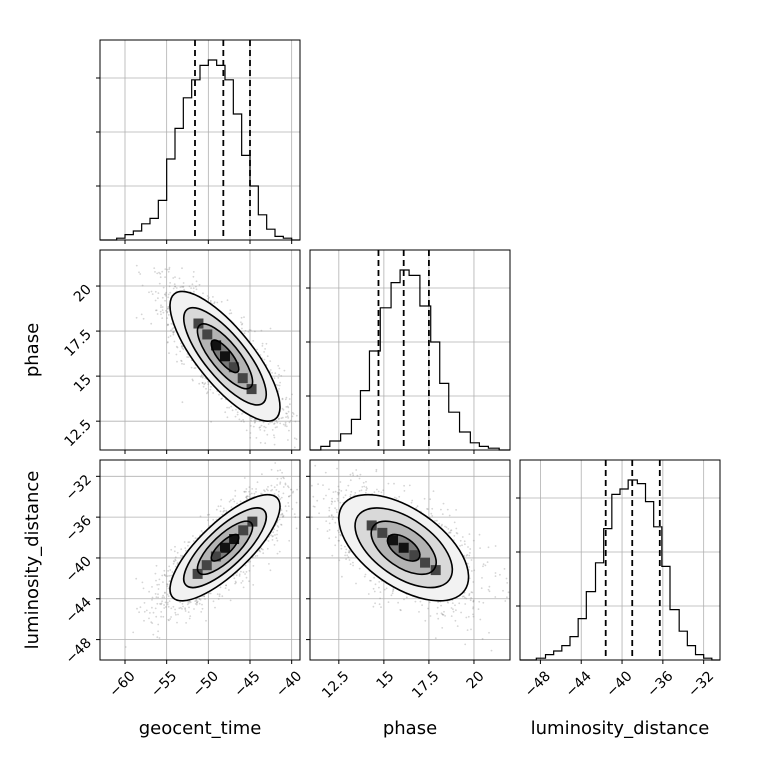 This screenshot has height=760, width=760. What do you see at coordinates (620, 570) in the screenshot?
I see `histogram-step` at bounding box center [620, 570].